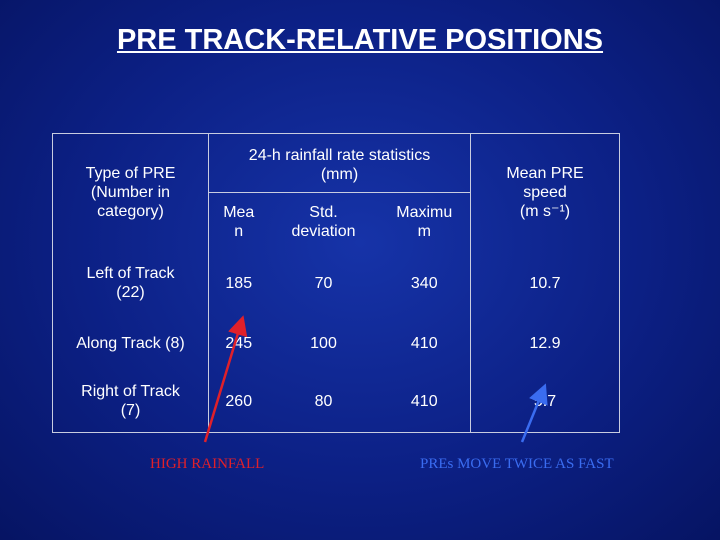  Describe the element at coordinates (545, 283) in the screenshot. I see `cell: 10.7` at that location.